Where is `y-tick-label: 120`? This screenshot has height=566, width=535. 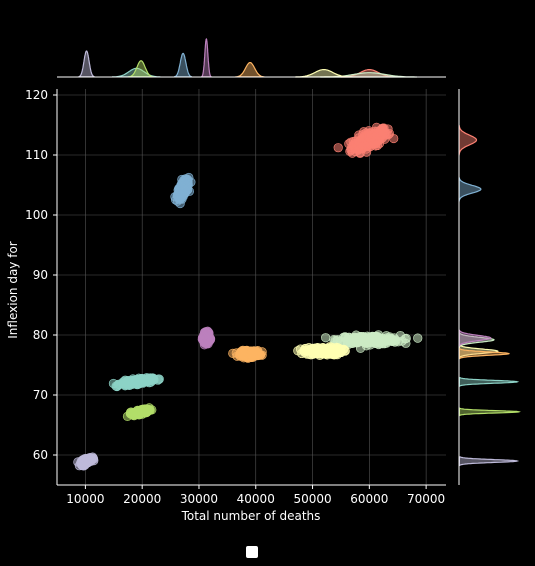
y-tick-label: 120 is located at coordinates (36, 95).